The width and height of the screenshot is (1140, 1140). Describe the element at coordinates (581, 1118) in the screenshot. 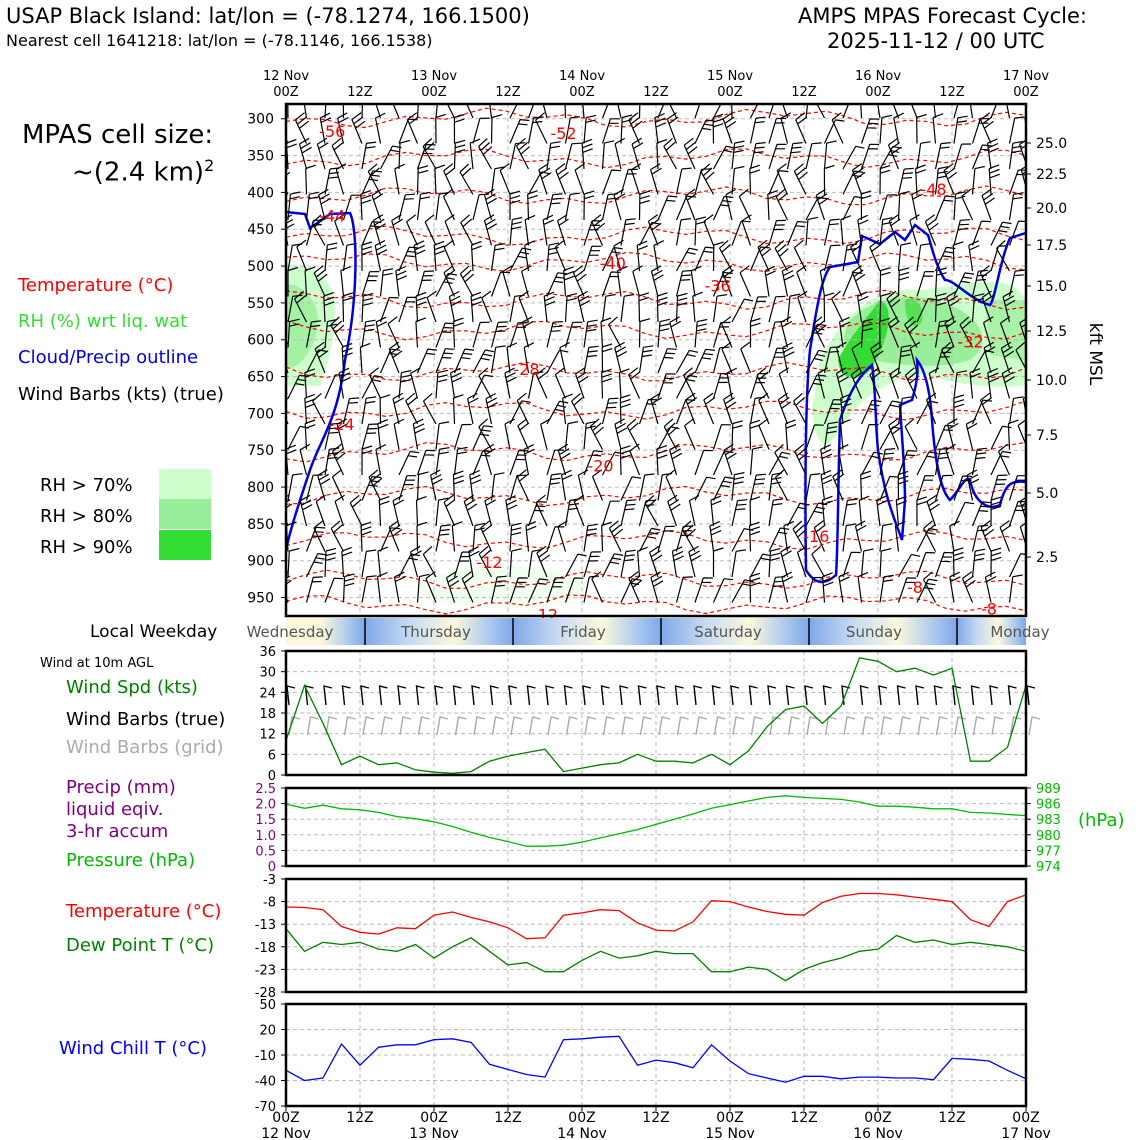

I see `bottom-time-label: 00Z` at that location.